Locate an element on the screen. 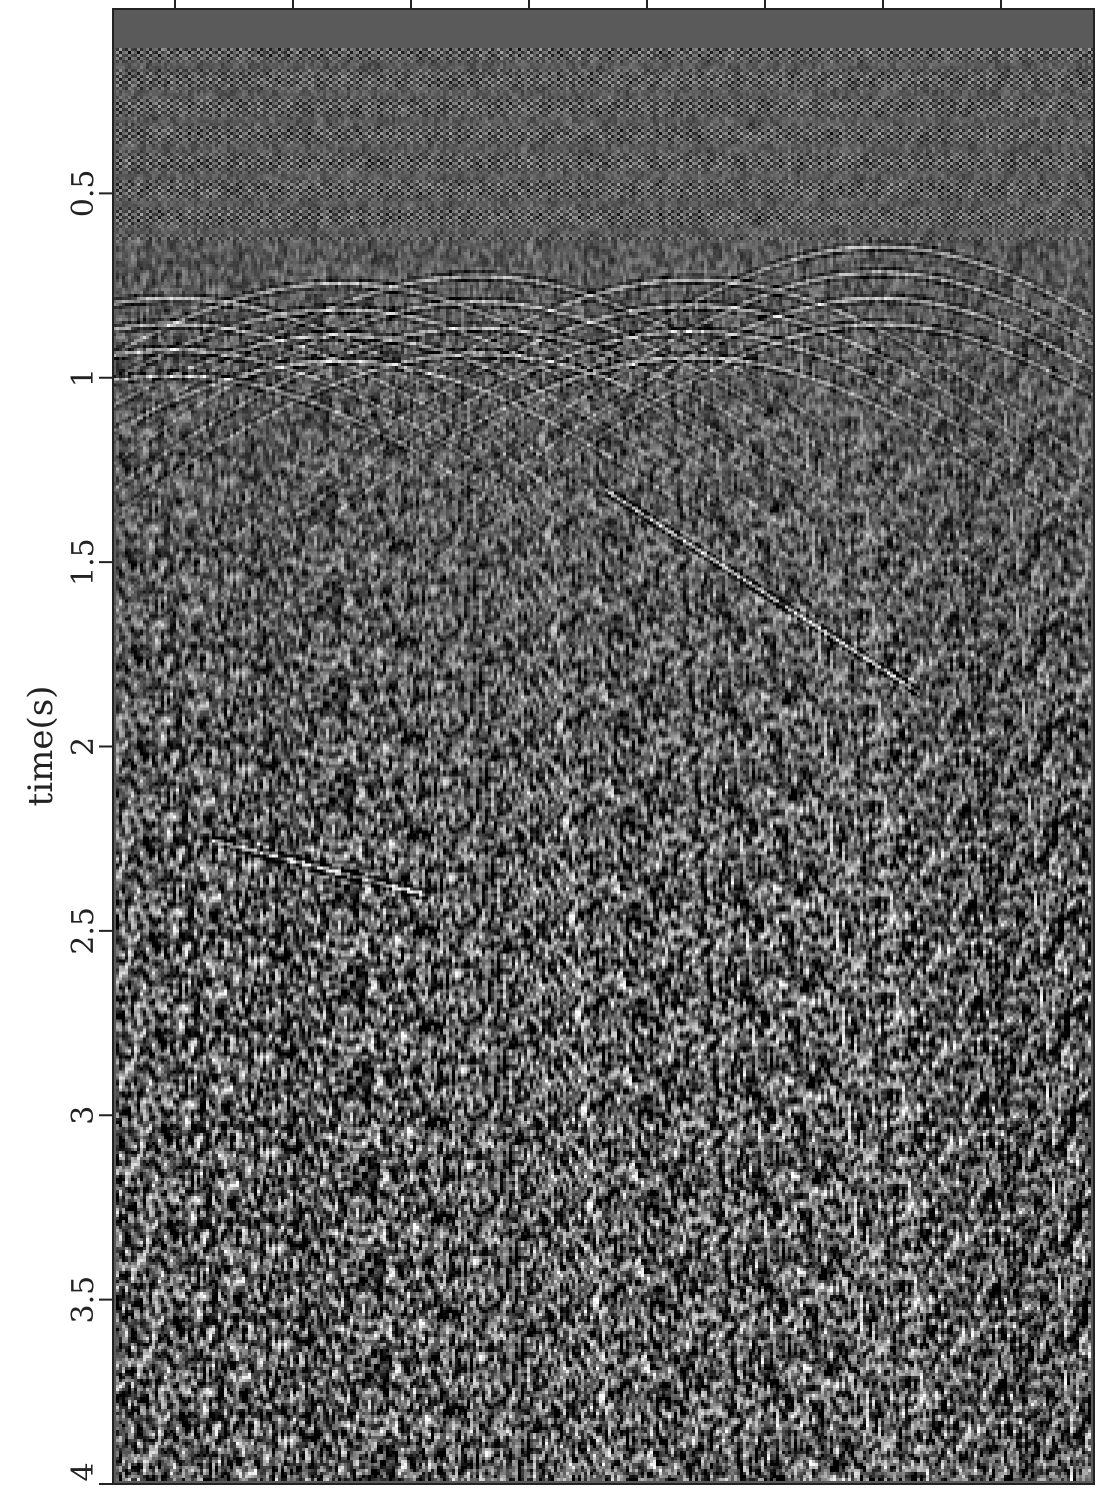 Image resolution: width=1096 pixels, height=1496 pixels. y-tick-label: 2 is located at coordinates (83, 746).